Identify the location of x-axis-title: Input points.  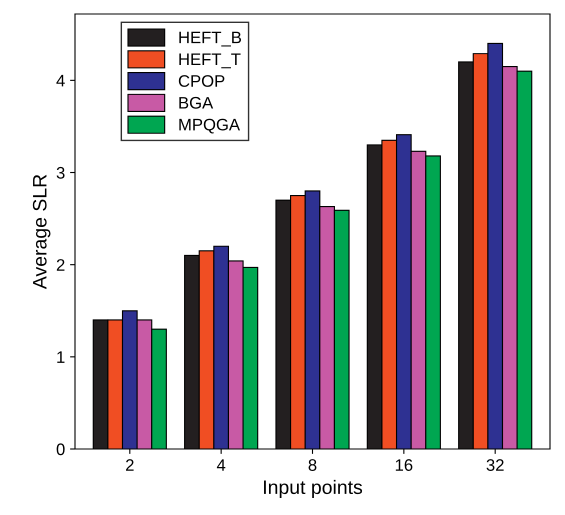
(313, 489).